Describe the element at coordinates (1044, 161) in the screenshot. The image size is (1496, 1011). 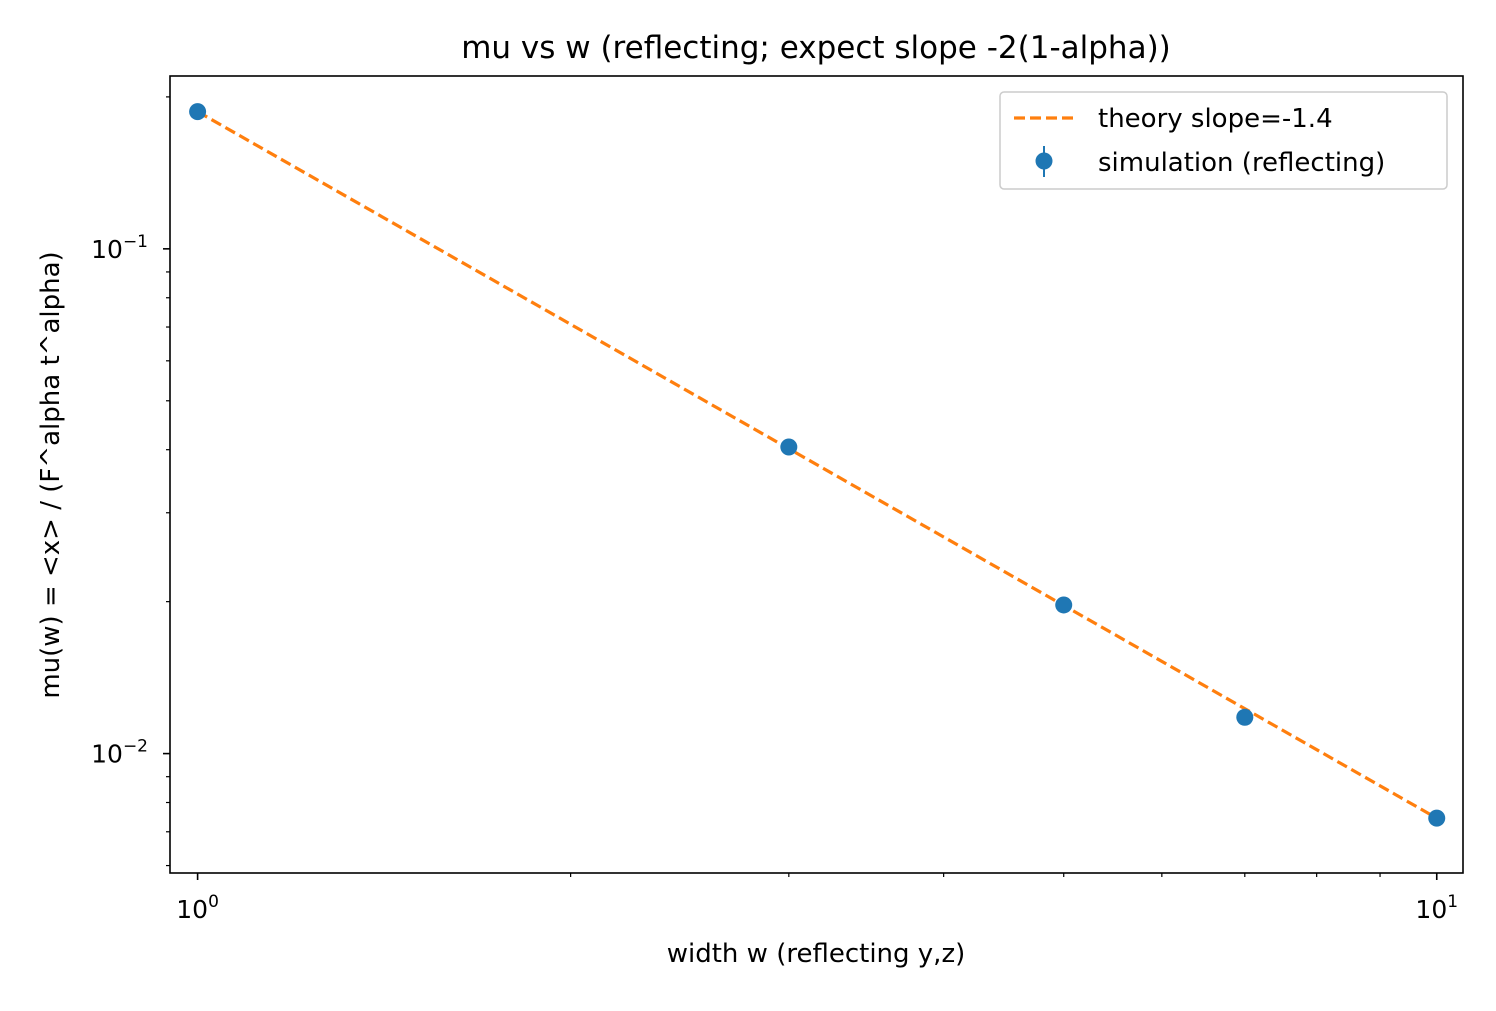
I see `legend-simulation-swatch` at that location.